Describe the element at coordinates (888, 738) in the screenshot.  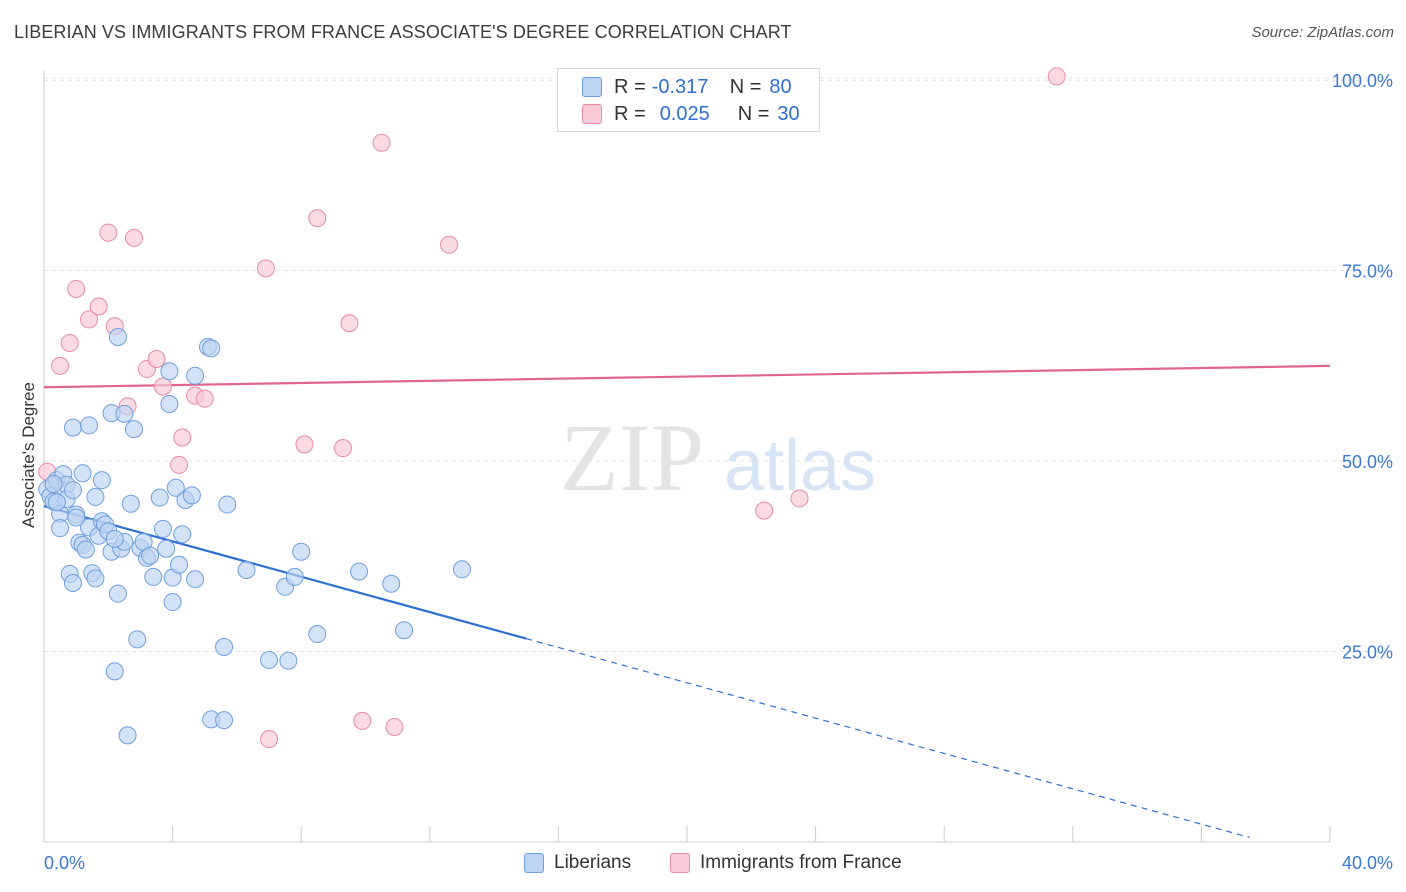
I see `trend-line-liberians-extension` at that location.